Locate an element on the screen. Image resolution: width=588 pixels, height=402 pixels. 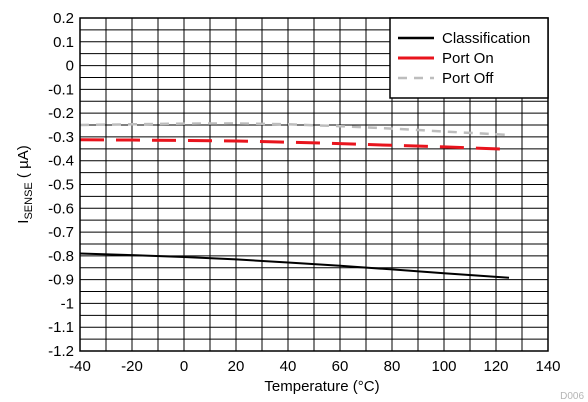
y-axis-title-main: I is located at coordinates (23, 222).